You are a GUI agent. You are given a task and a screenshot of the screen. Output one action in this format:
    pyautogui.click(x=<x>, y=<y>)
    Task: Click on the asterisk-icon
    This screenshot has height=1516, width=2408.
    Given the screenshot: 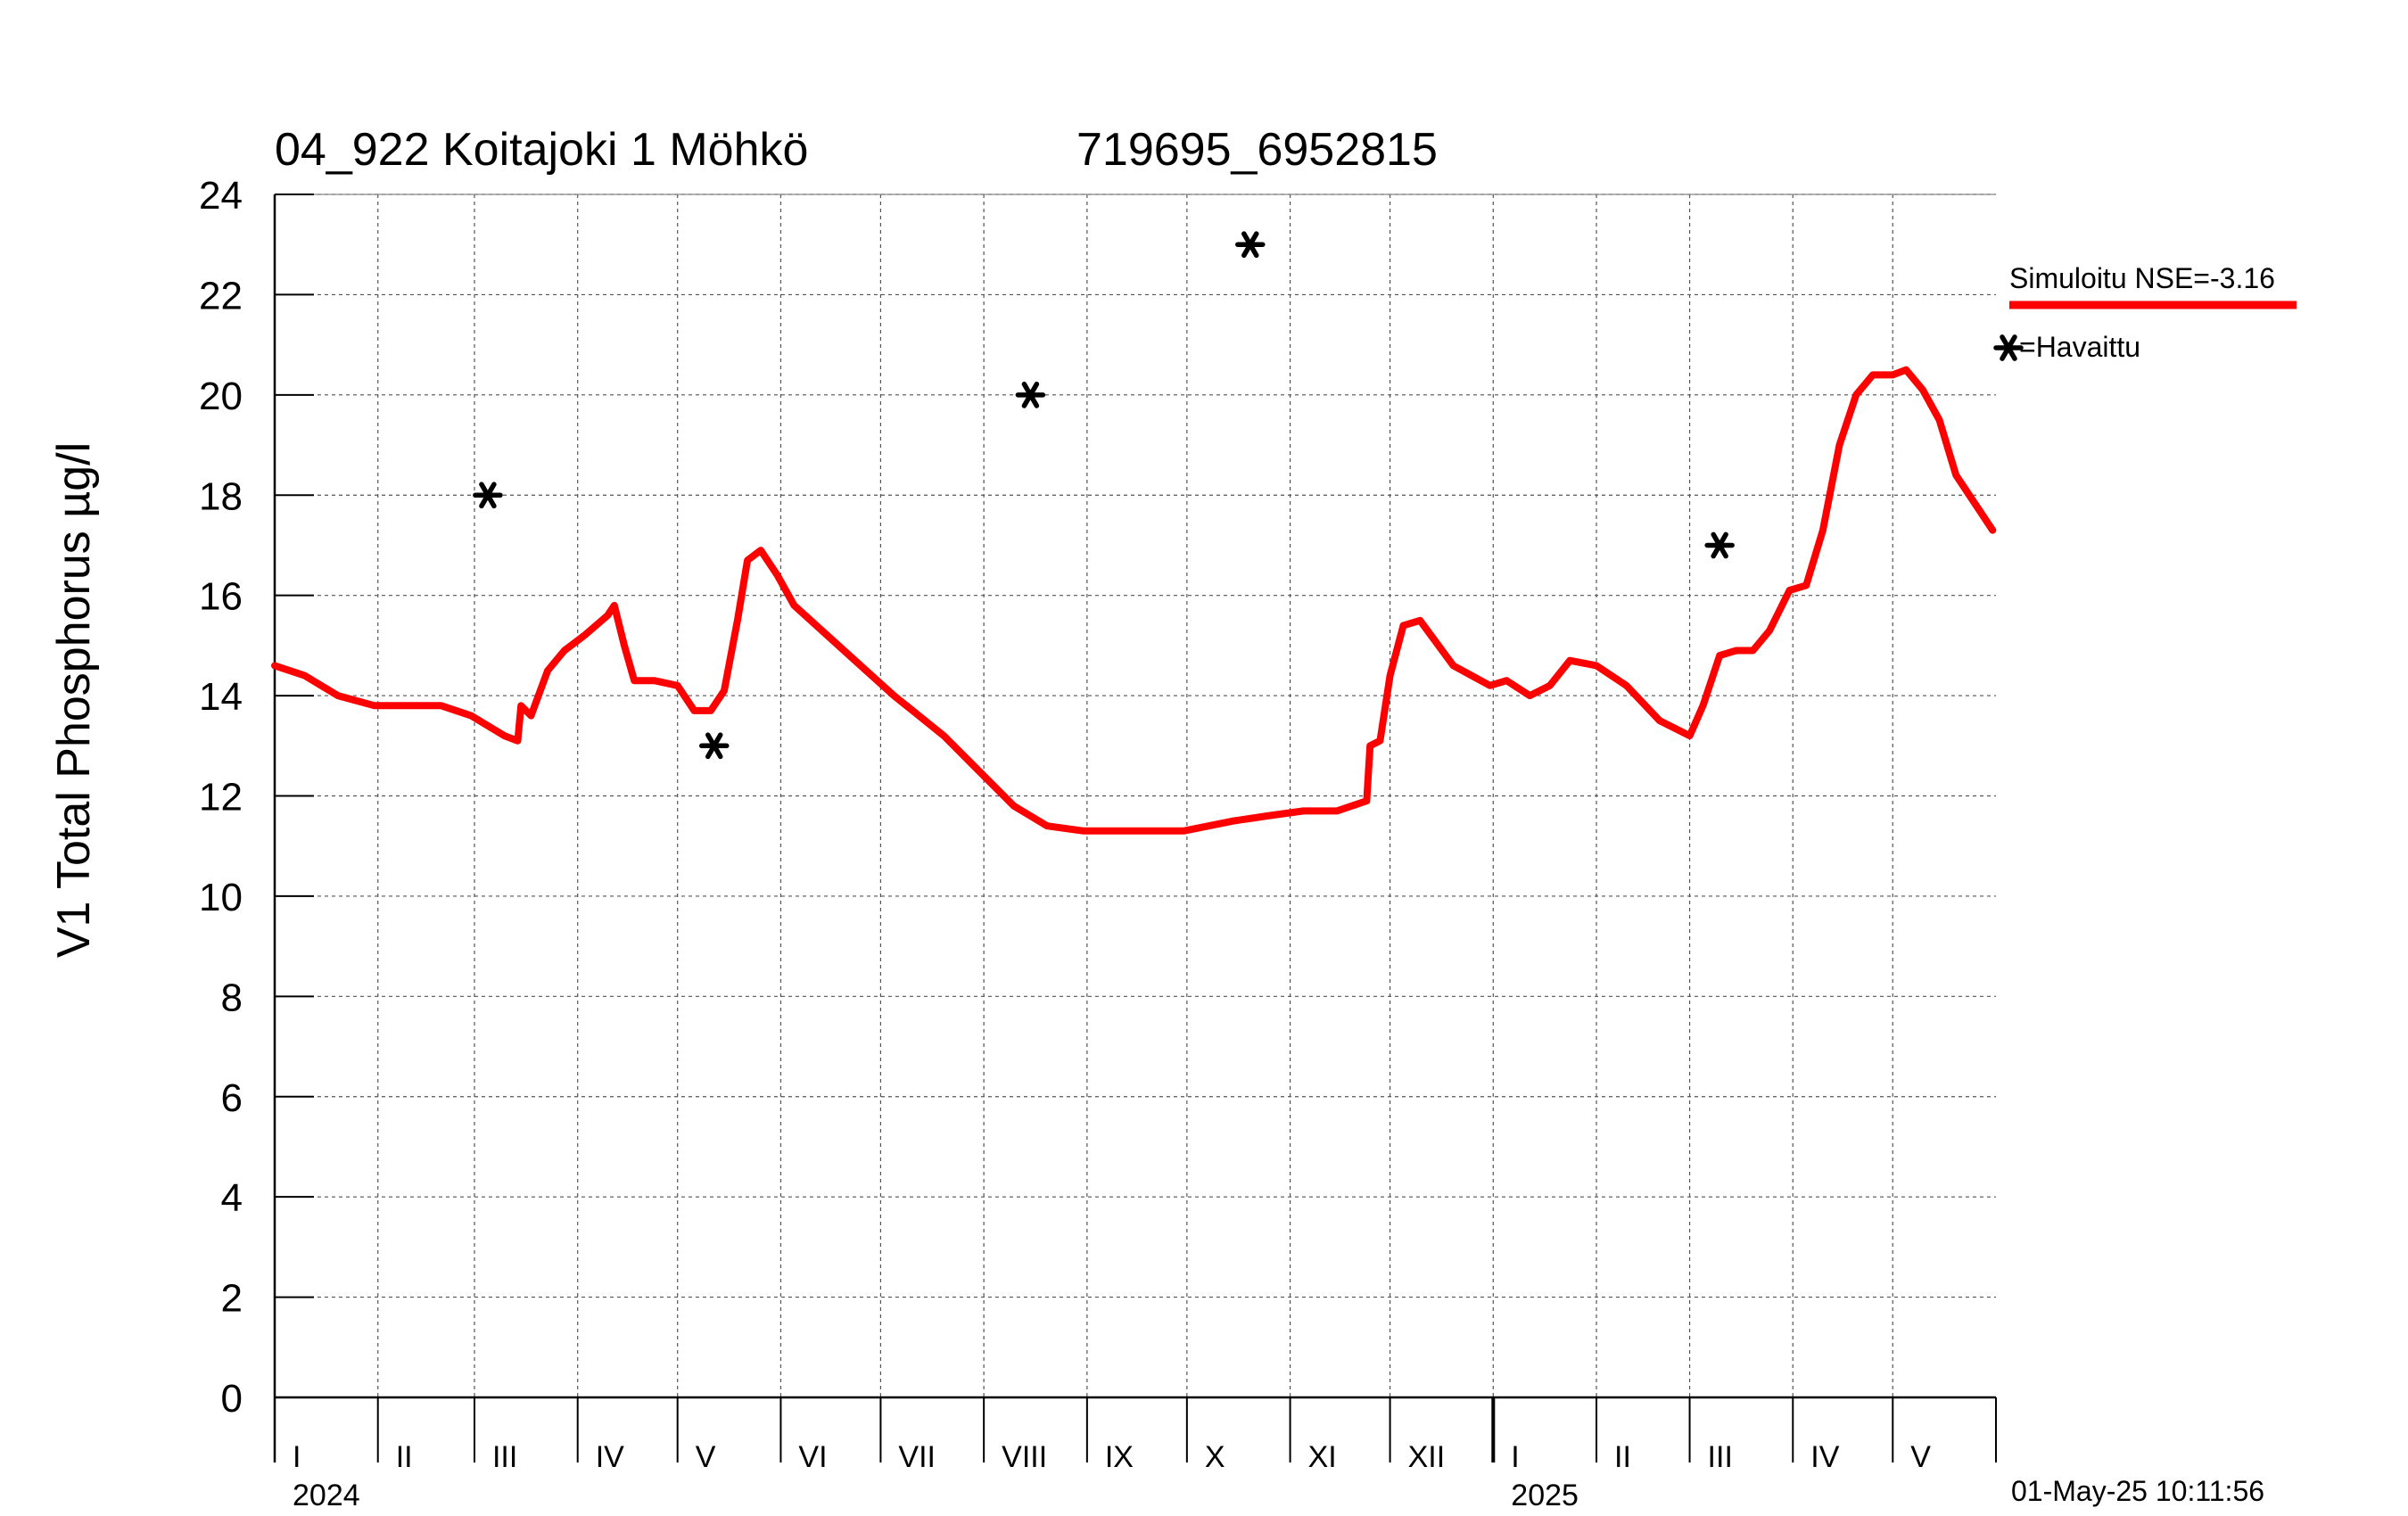 What is the action you would take?
    pyautogui.click(x=2008, y=347)
    